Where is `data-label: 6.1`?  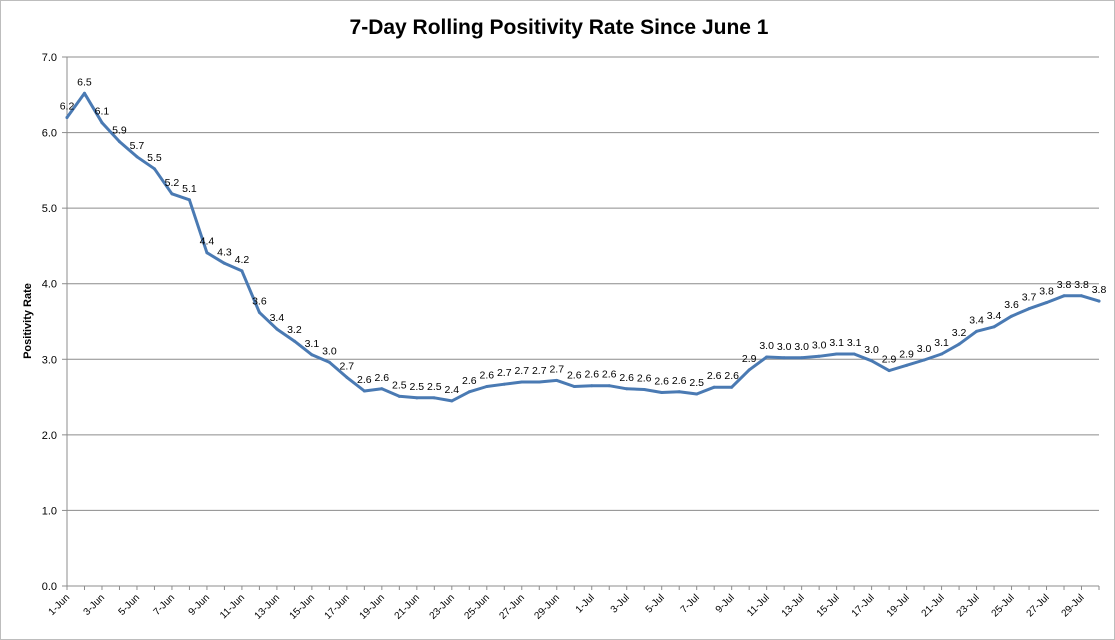
data-label: 6.1 is located at coordinates (102, 112).